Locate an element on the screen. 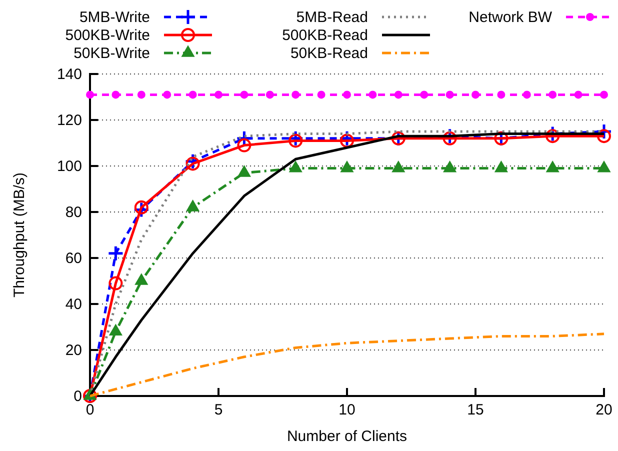 The width and height of the screenshot is (618, 451). y-tick-label: 100 is located at coordinates (69, 166).